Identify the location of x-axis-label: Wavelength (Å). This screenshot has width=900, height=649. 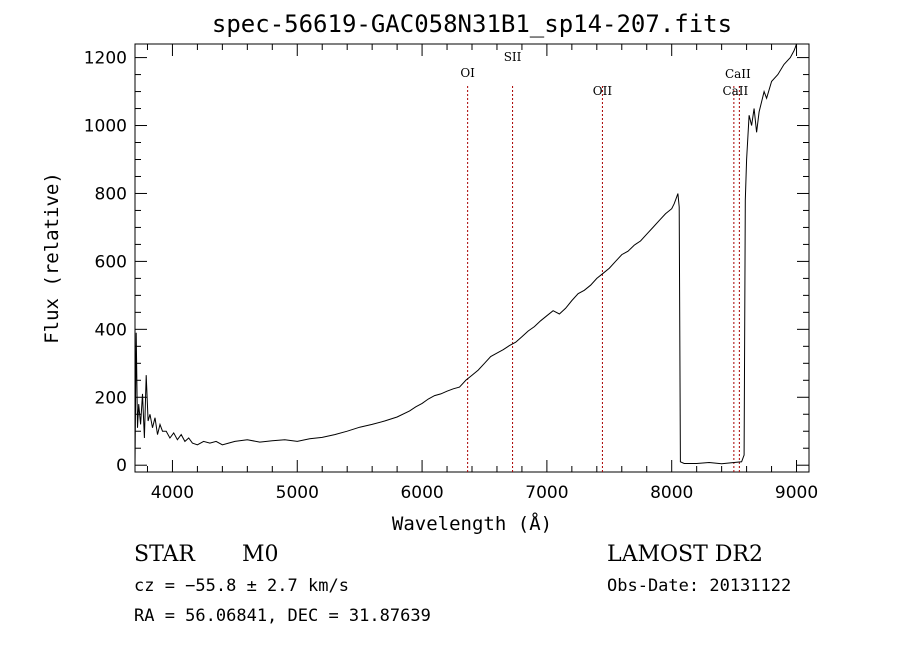
(472, 523).